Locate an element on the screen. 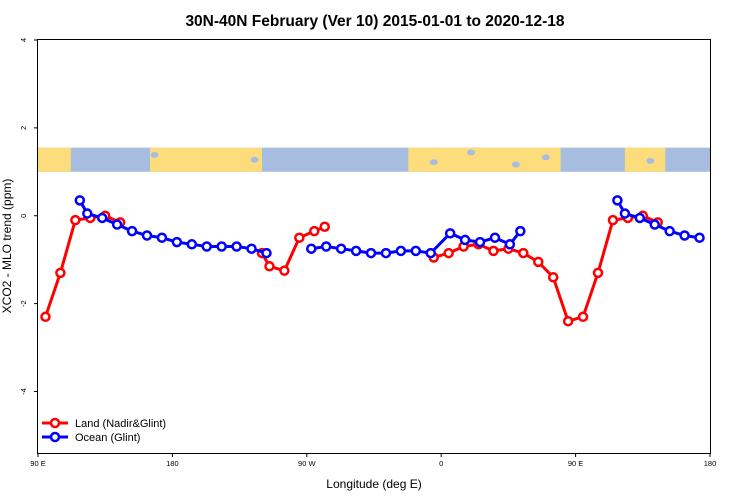 The height and width of the screenshot is (500, 750). y-tick-label: 4 is located at coordinates (23, 40).